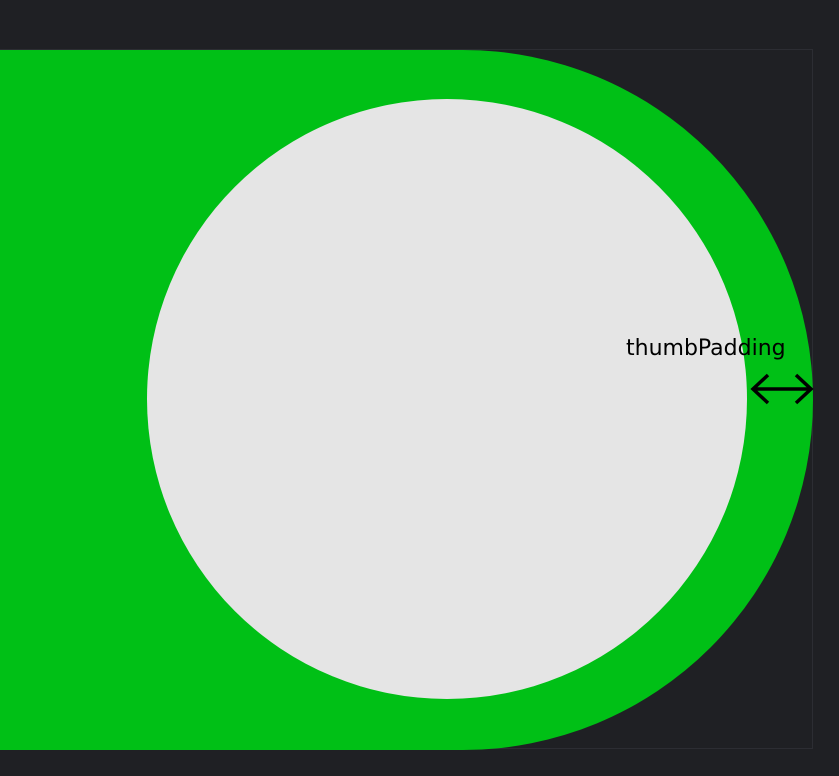 This screenshot has width=839, height=776. Describe the element at coordinates (706, 348) in the screenshot. I see `thumb-padding-label: thumbPadding` at that location.